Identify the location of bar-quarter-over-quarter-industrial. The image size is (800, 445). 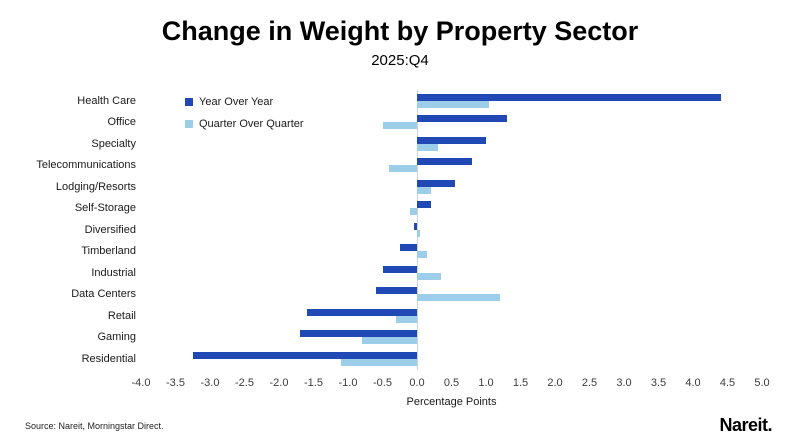
(429, 276).